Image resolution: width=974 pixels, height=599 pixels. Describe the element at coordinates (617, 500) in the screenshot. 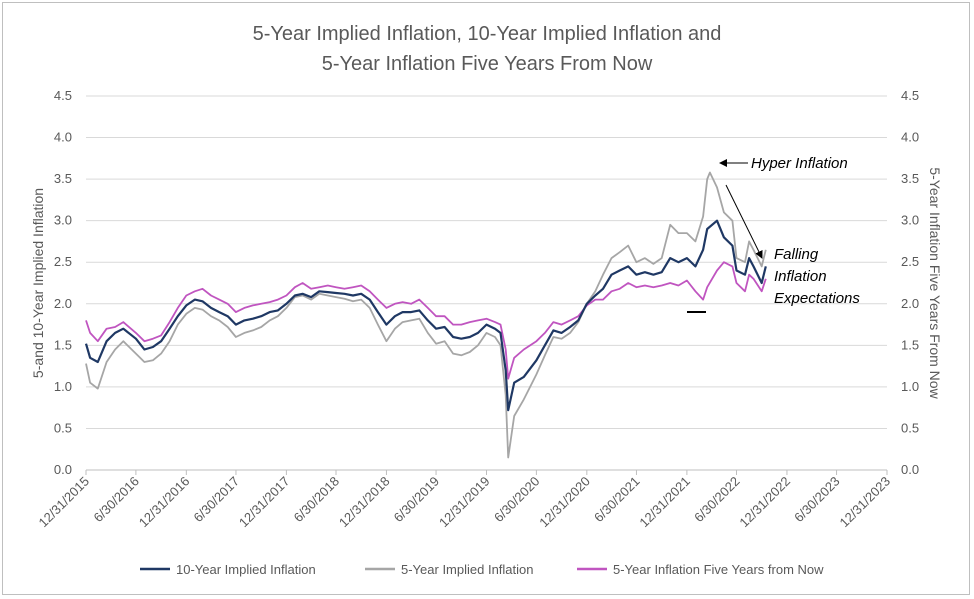

I see `x-tick-label: 6/30/2021` at that location.